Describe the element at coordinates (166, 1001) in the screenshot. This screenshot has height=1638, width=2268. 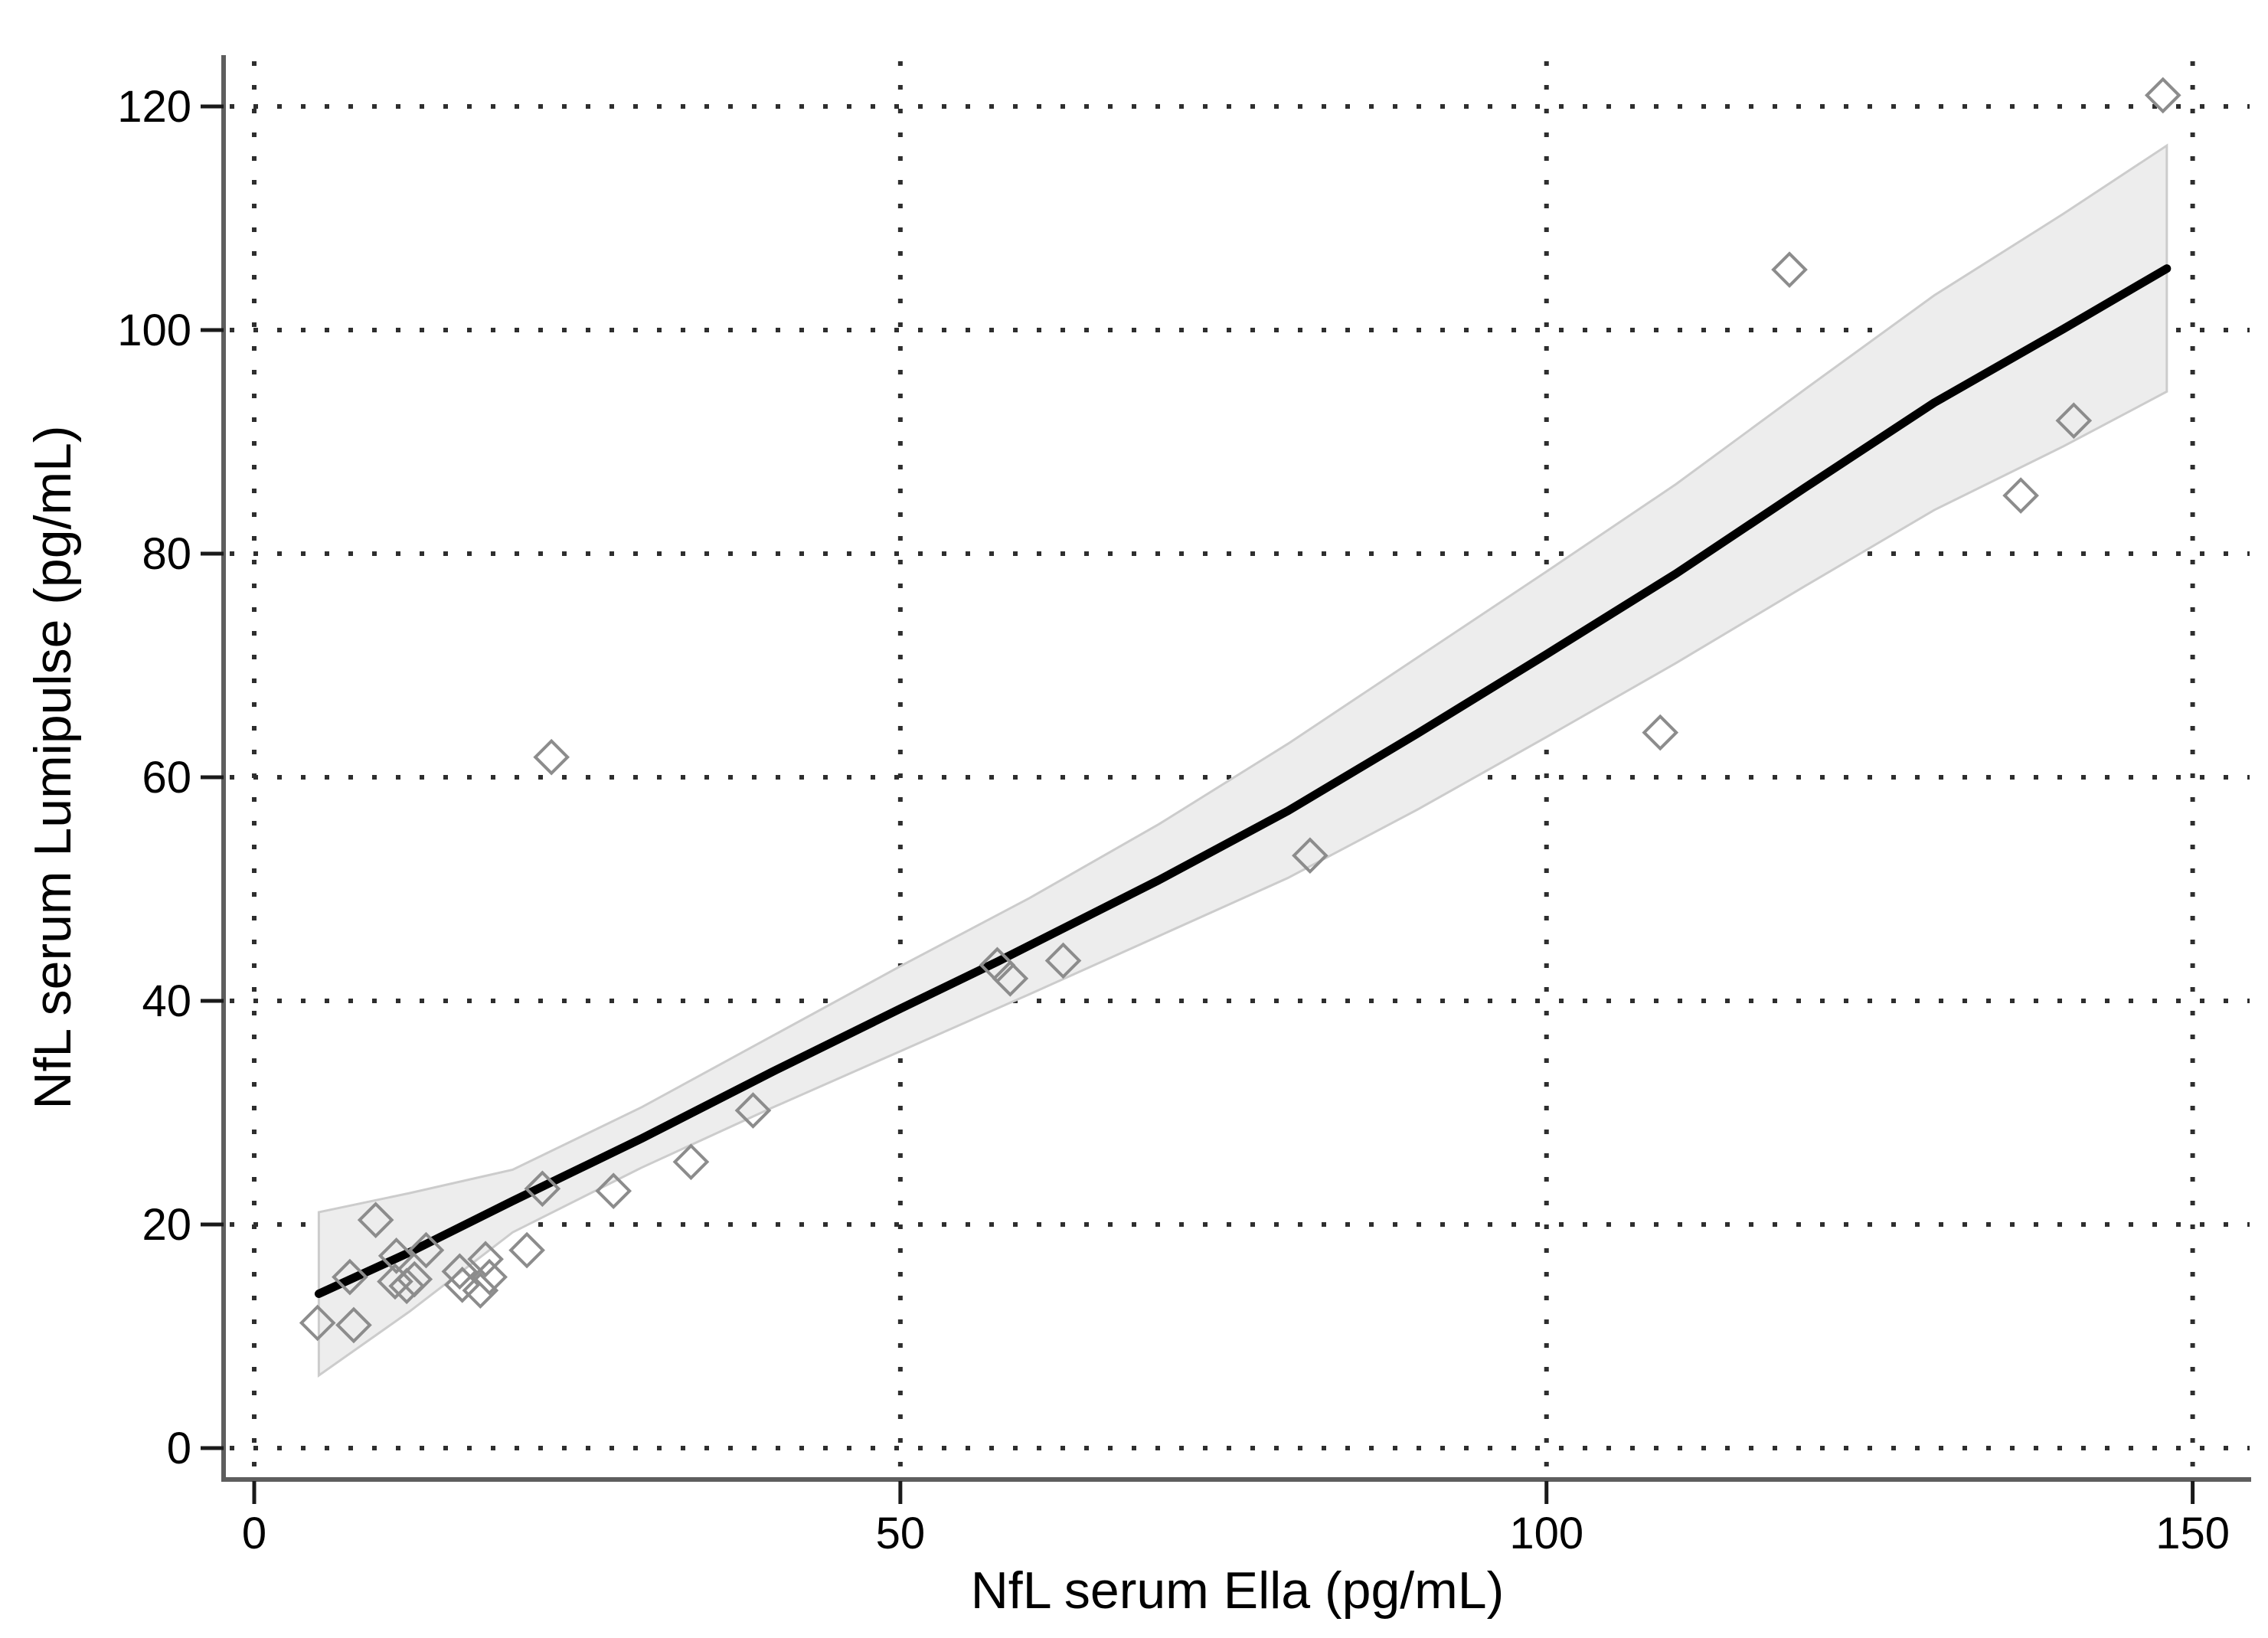
I see `y-tick-label-40: 40` at that location.